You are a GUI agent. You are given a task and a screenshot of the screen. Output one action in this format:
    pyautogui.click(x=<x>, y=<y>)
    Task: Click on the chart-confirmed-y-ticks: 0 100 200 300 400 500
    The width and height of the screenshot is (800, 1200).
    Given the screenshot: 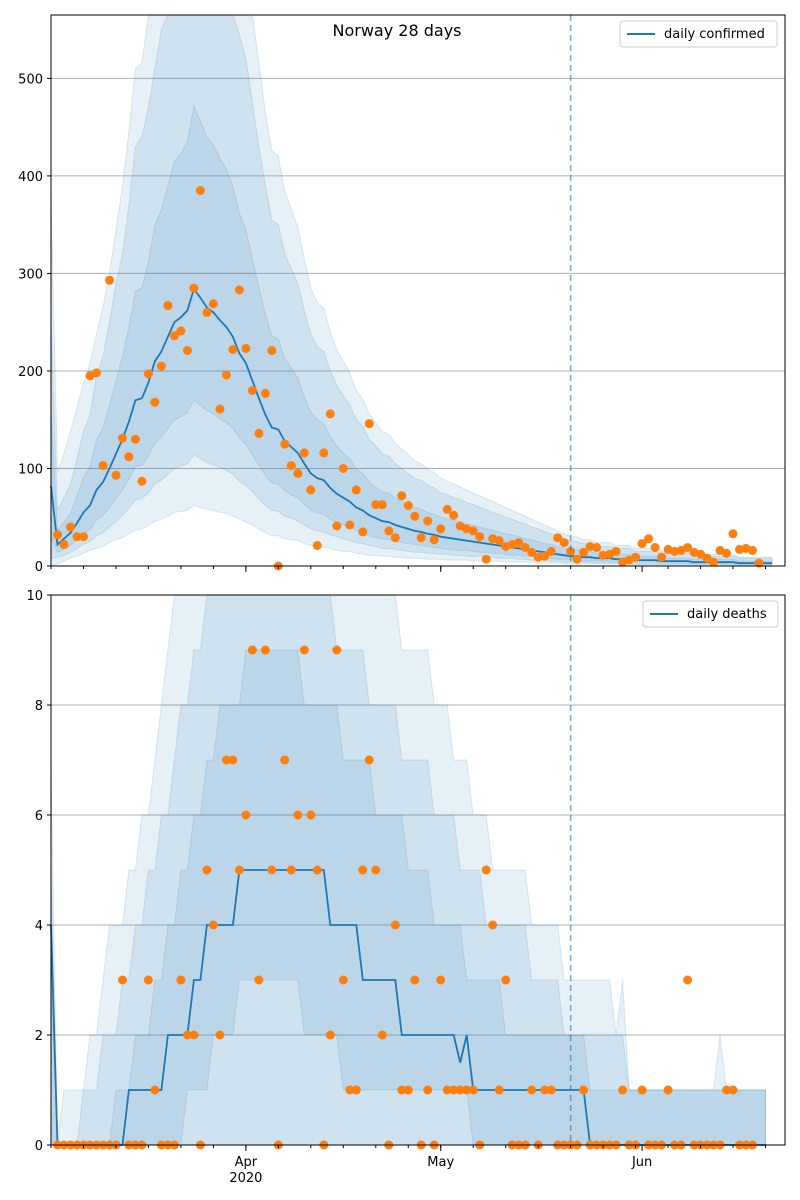 What is the action you would take?
    pyautogui.click(x=34, y=323)
    